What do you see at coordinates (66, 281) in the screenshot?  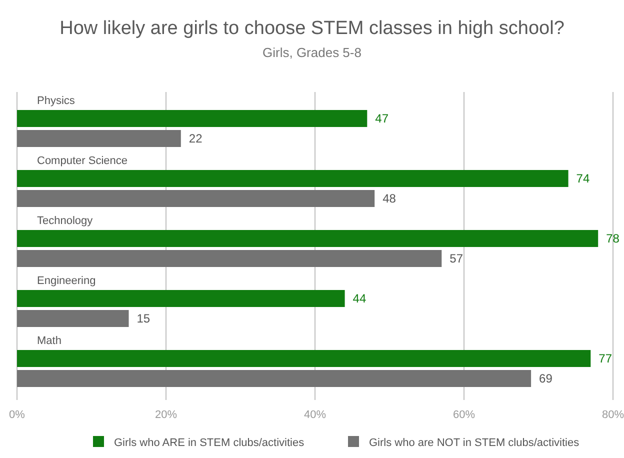 I see `y-tick-label: Engineering` at bounding box center [66, 281].